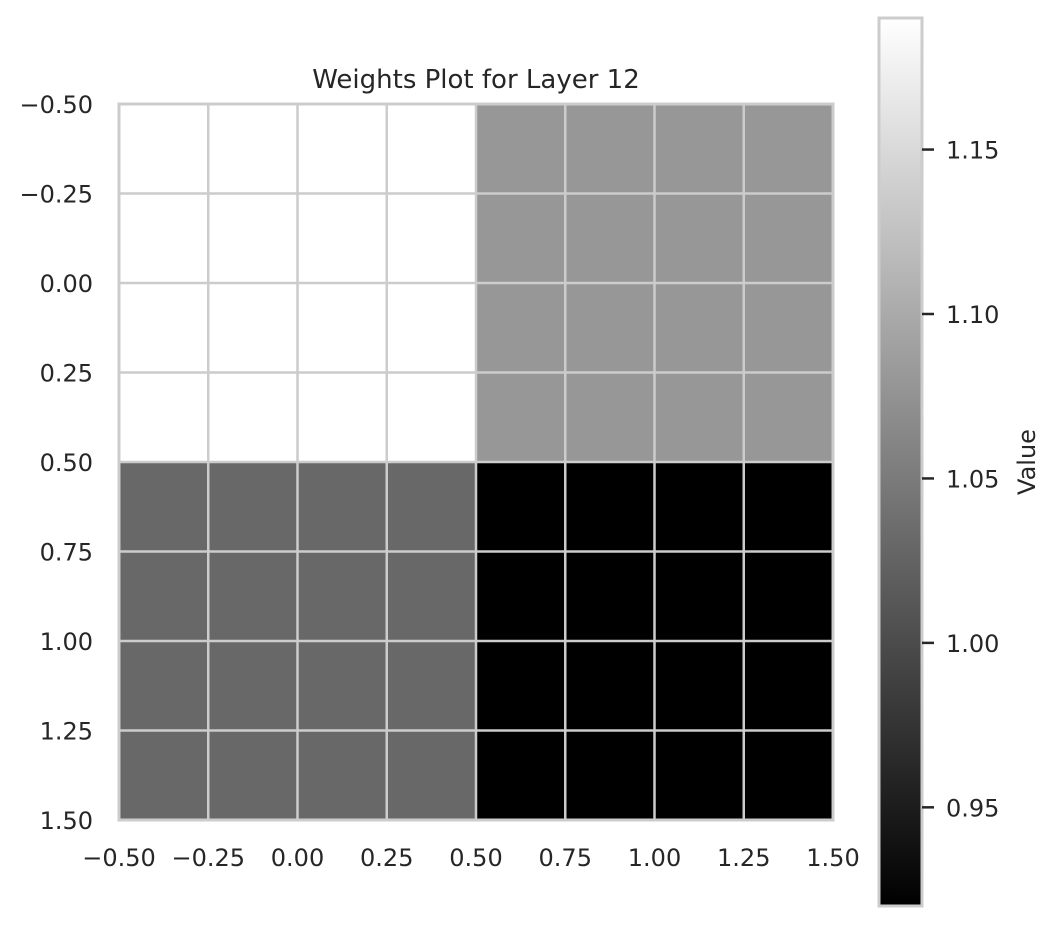 The height and width of the screenshot is (925, 1063). I want to click on y-tick-label: −0.25, so click(56, 195).